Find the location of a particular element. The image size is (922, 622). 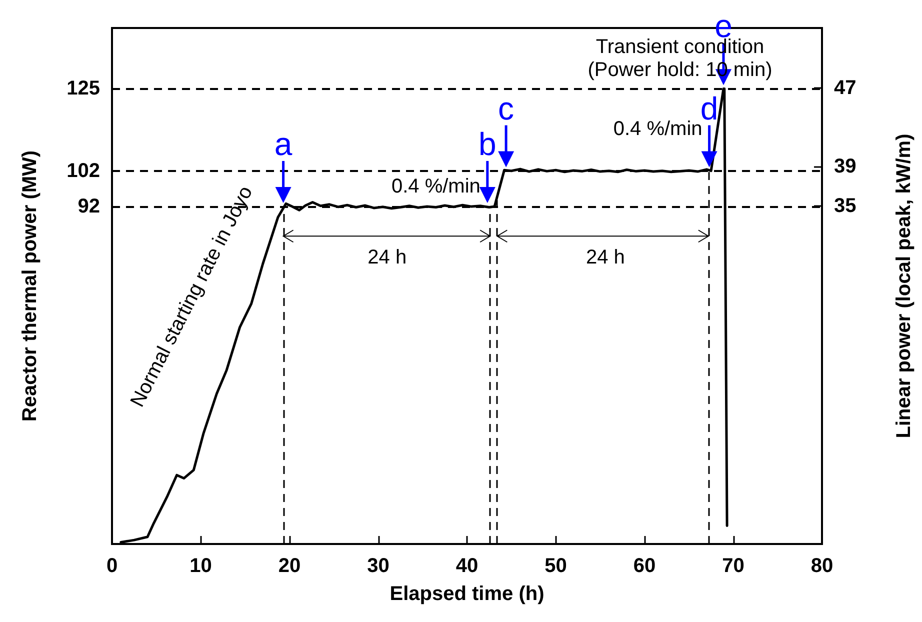

x-tick-label: 40 is located at coordinates (467, 566).